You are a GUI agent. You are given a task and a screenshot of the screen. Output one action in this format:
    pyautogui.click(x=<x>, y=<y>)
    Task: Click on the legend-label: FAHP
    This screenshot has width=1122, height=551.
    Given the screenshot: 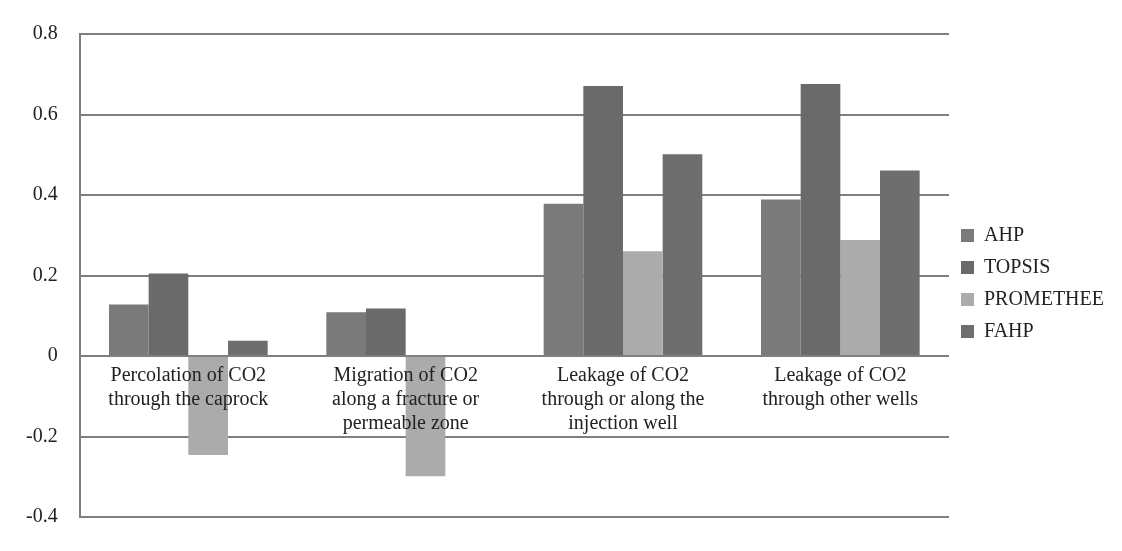 What is the action you would take?
    pyautogui.click(x=1009, y=329)
    